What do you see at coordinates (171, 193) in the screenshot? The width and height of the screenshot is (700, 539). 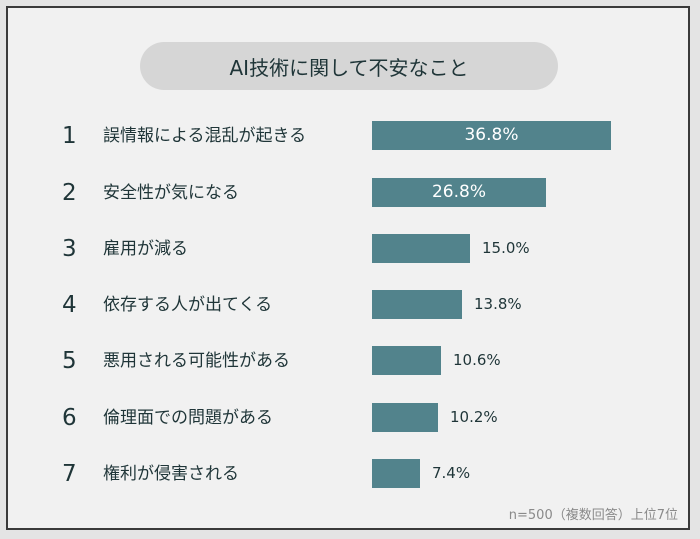 I see `item-label: 安全性が気になる` at bounding box center [171, 193].